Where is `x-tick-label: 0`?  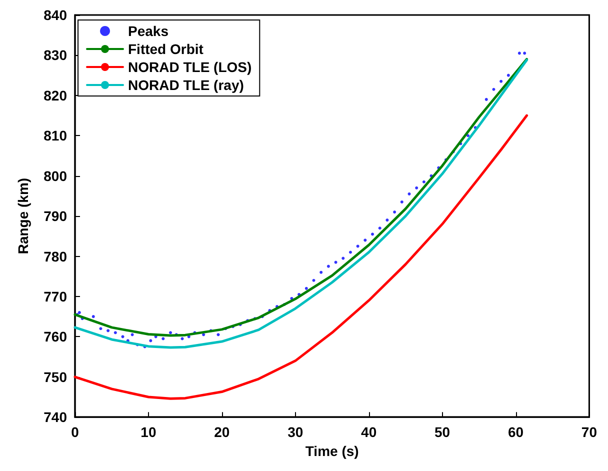
x-tick-label: 0 is located at coordinates (75, 432).